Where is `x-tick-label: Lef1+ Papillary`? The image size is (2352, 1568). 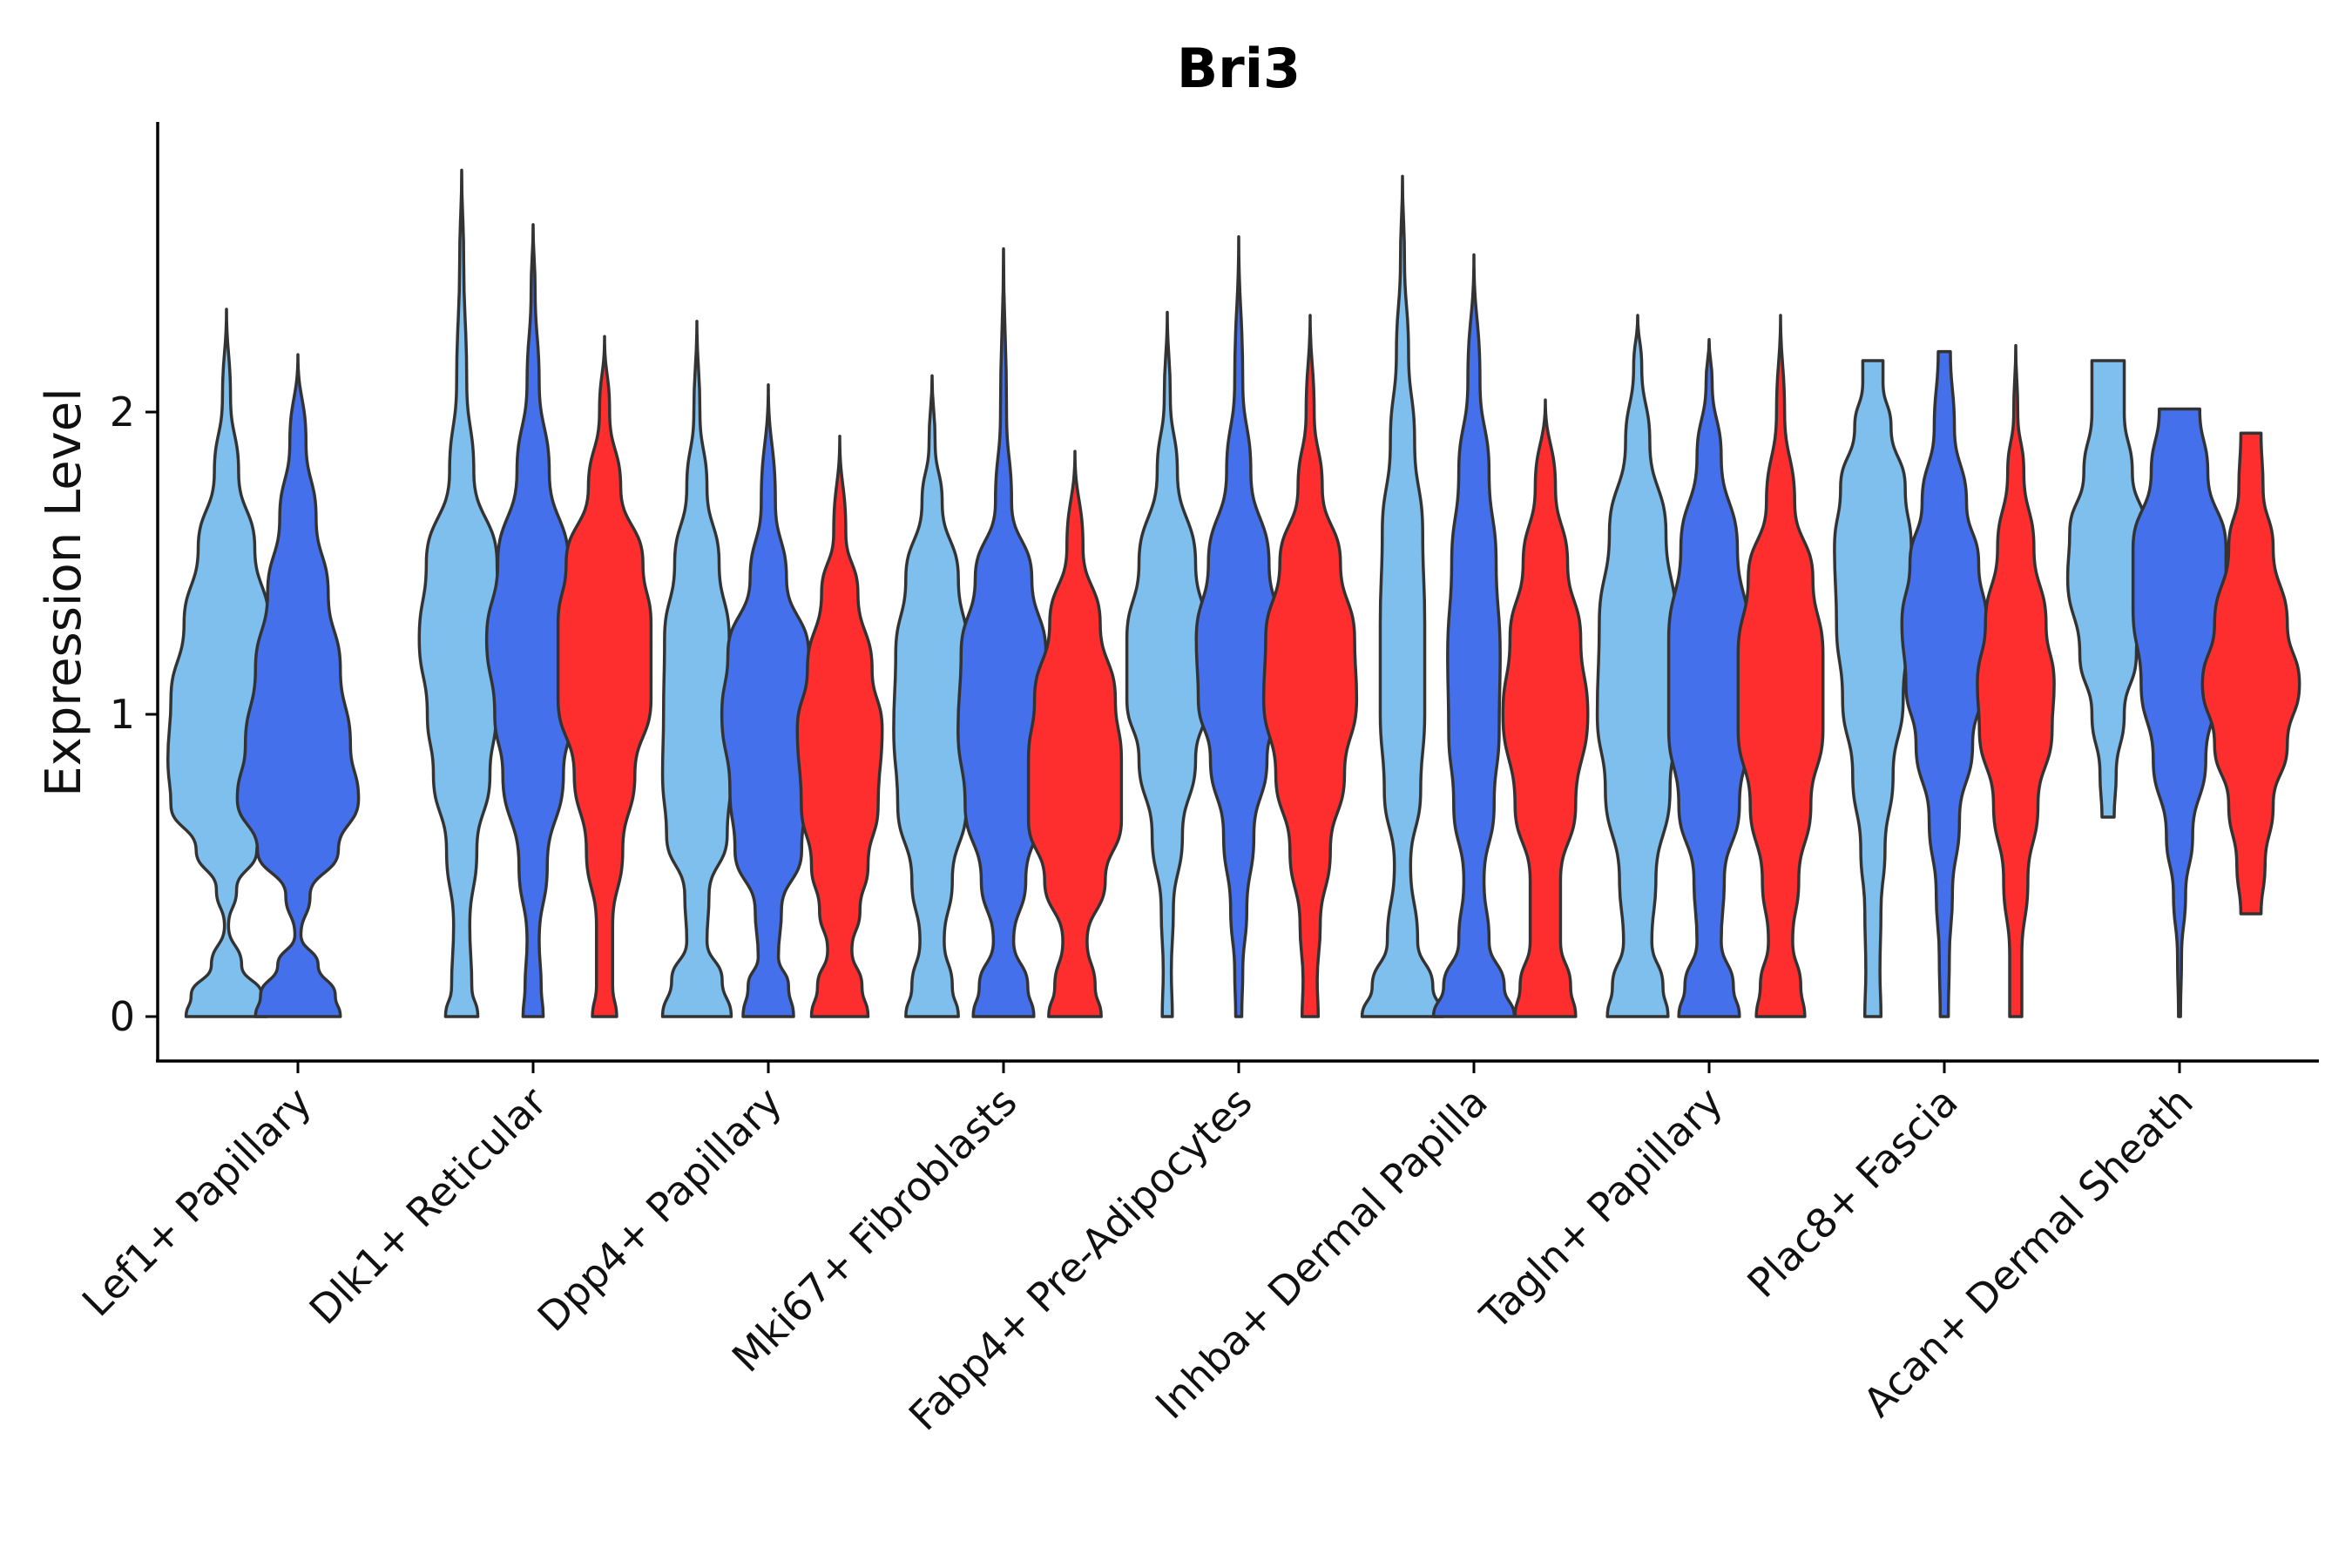 x-tick-label: Lef1+ Papillary is located at coordinates (197, 1202).